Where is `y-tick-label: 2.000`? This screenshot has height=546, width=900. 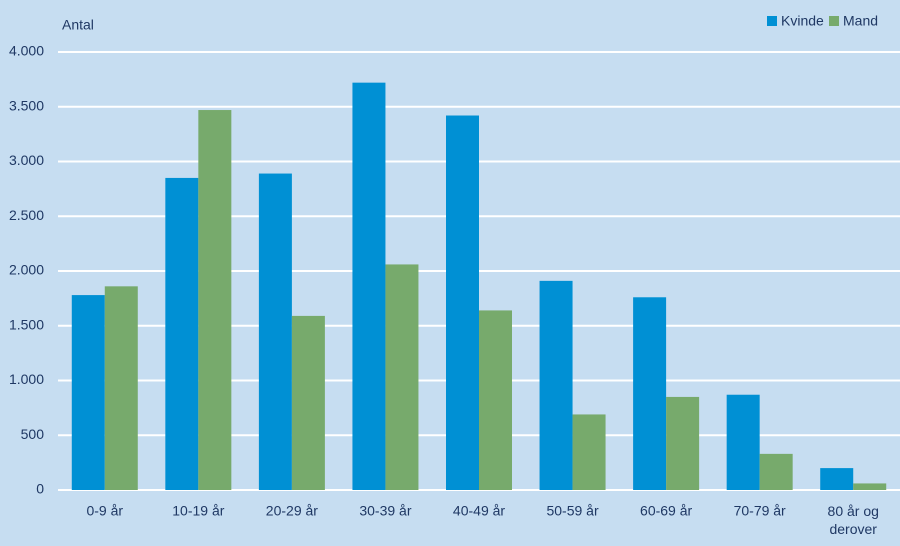
y-tick-label: 2.000 is located at coordinates (26, 270).